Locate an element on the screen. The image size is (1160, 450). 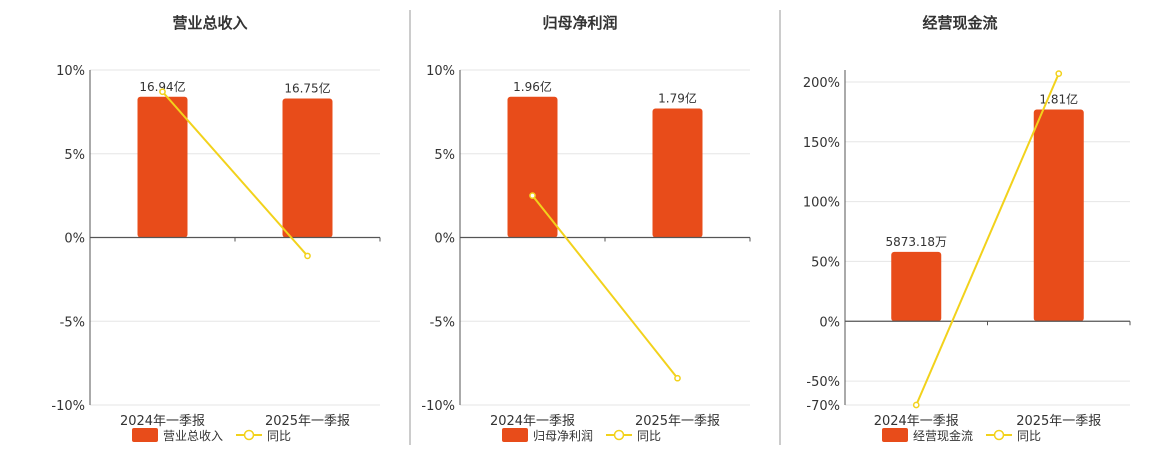
legend-bar-label: 归母净利润 is located at coordinates (563, 436).